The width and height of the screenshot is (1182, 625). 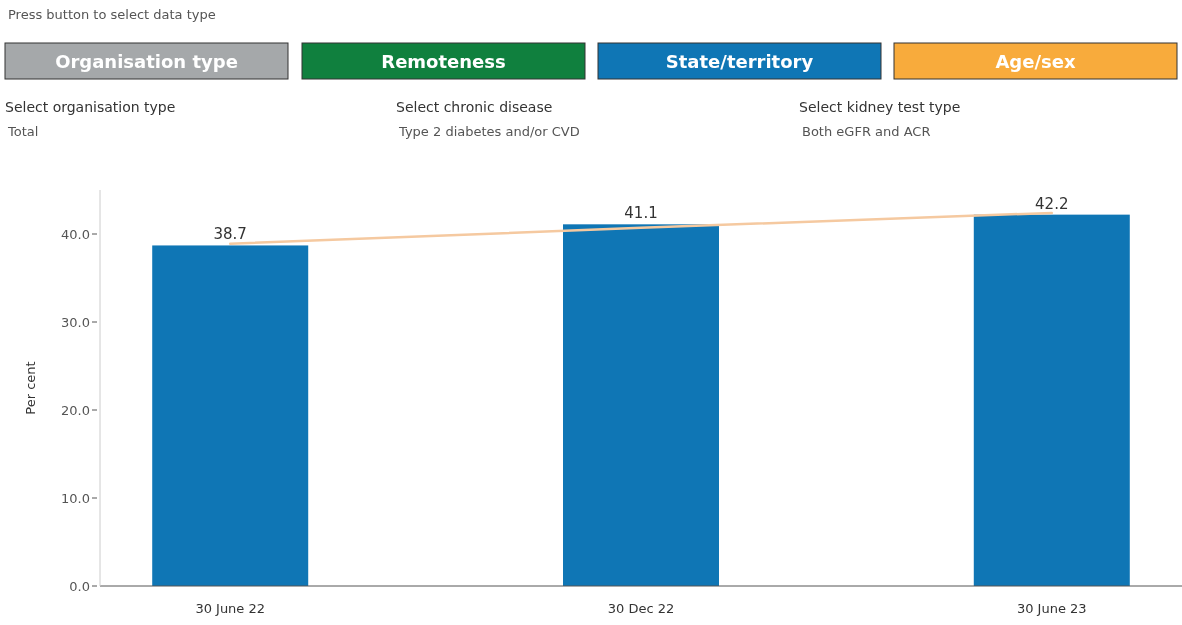 I want to click on x-tick-label: 30 Dec 22, so click(x=641, y=608).